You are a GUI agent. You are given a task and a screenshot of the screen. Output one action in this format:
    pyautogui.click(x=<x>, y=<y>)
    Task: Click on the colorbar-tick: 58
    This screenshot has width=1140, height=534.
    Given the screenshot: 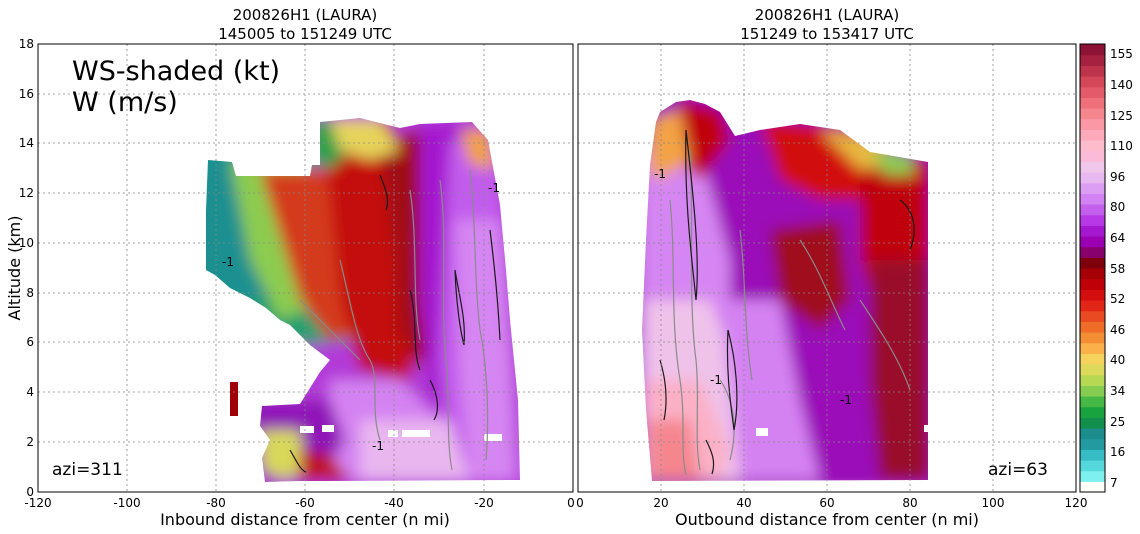 What is the action you would take?
    pyautogui.click(x=1117, y=269)
    